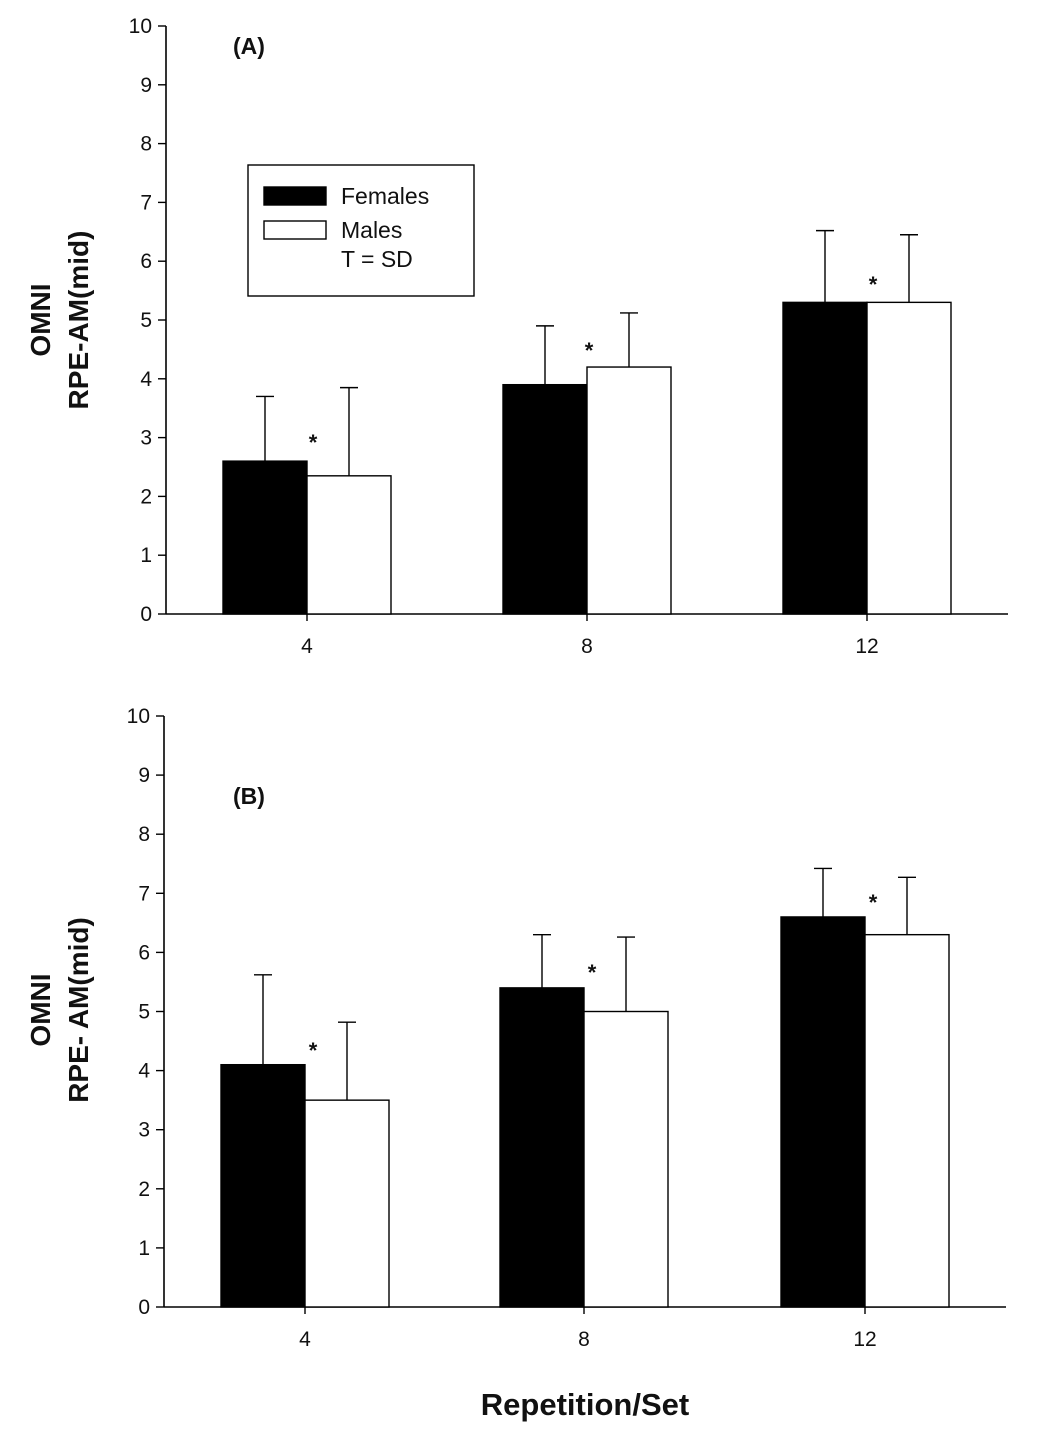  I want to click on legend-label: Females, so click(385, 196).